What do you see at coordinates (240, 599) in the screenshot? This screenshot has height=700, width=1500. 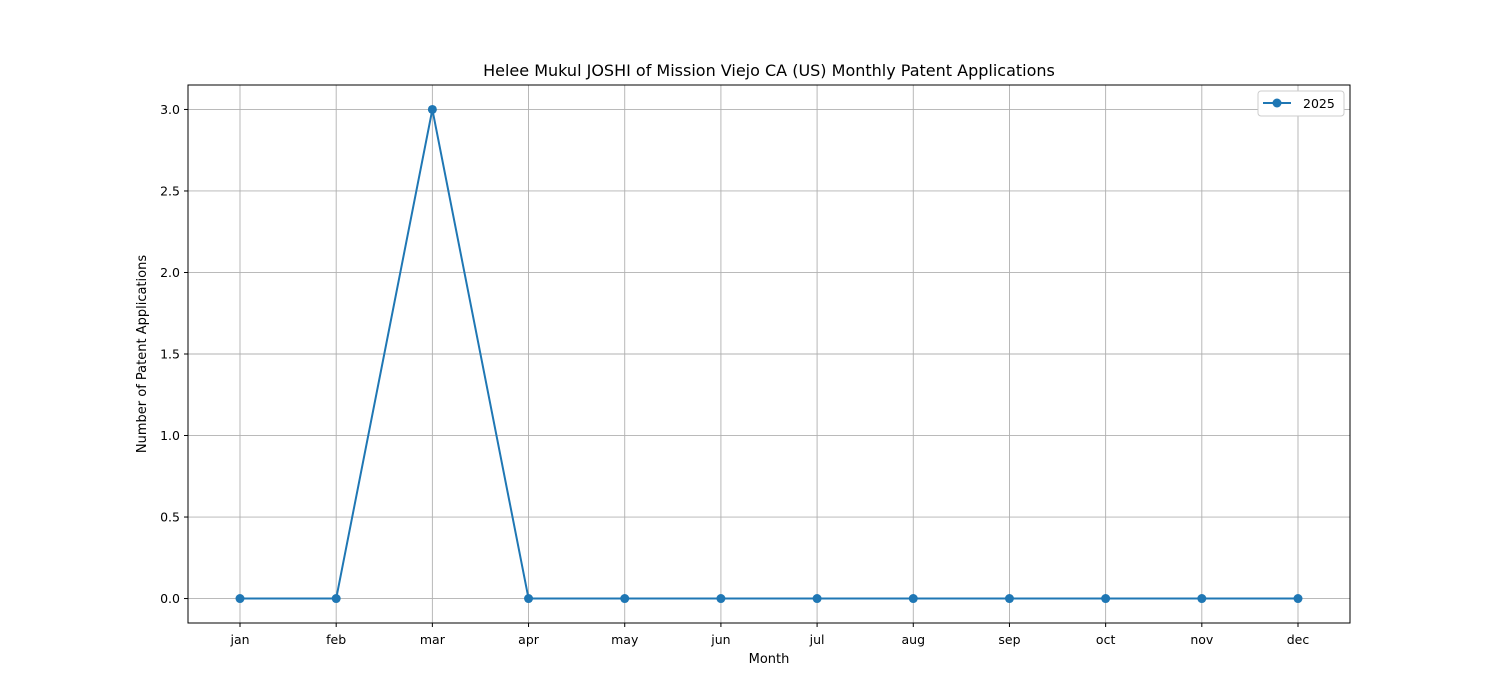 I see `data-point-jan` at bounding box center [240, 599].